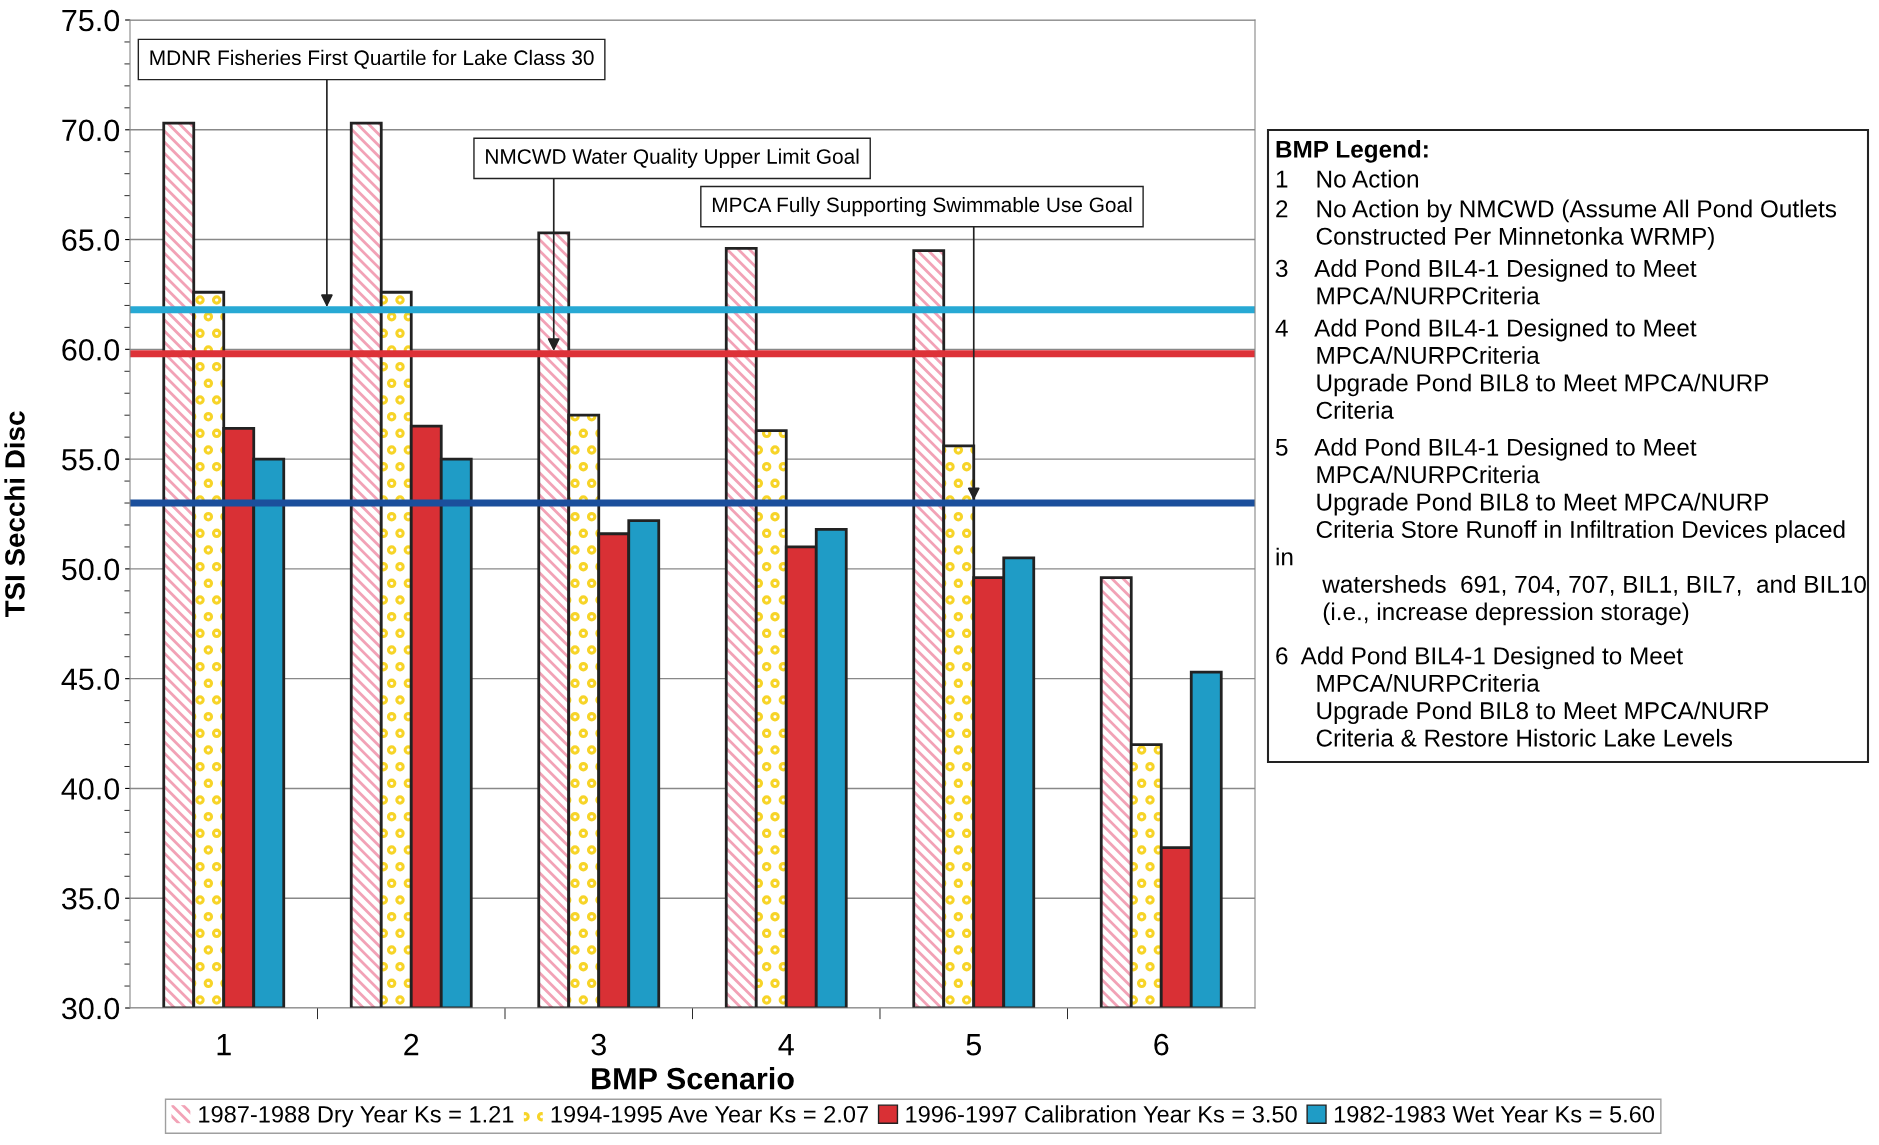  I want to click on x-tick-label: 2, so click(411, 1044).